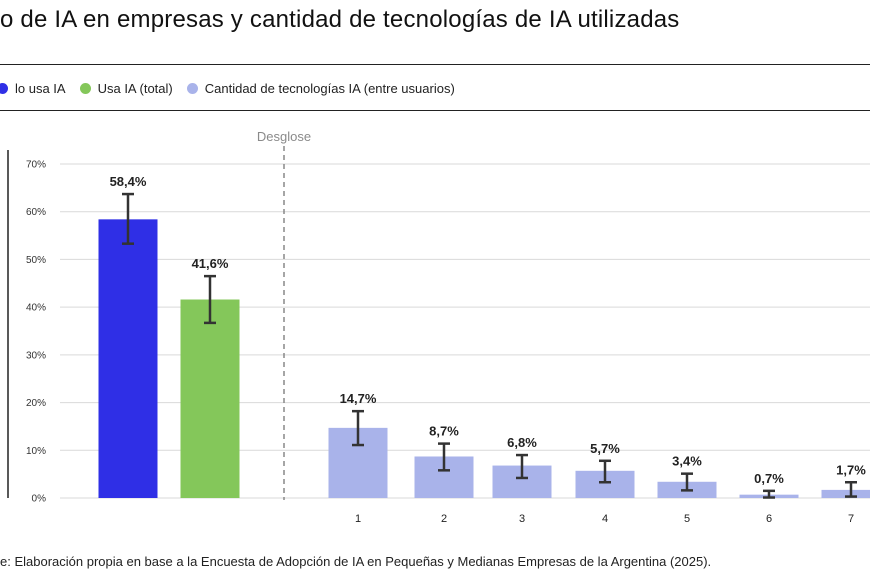 The height and width of the screenshot is (580, 870). Describe the element at coordinates (444, 431) in the screenshot. I see `data-label: 8,7%` at that location.